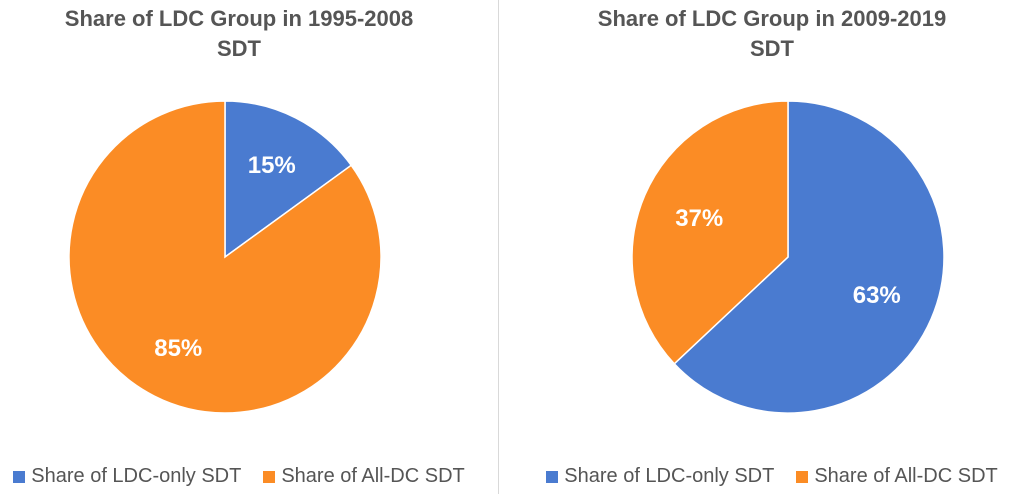 The image size is (1024, 494). I want to click on chart-title-line-1: Share of LDC Group in 2009-2019, so click(772, 18).